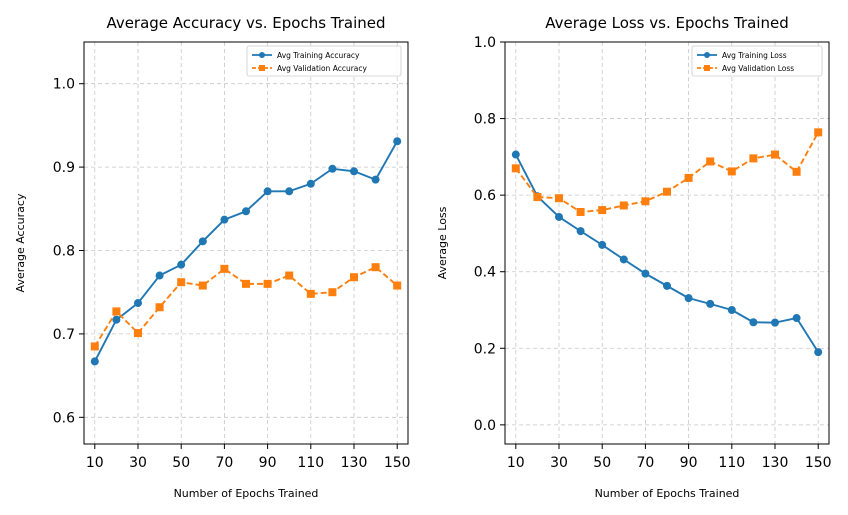  Describe the element at coordinates (754, 55) in the screenshot. I see `legend-label: Avg Training Loss` at that location.